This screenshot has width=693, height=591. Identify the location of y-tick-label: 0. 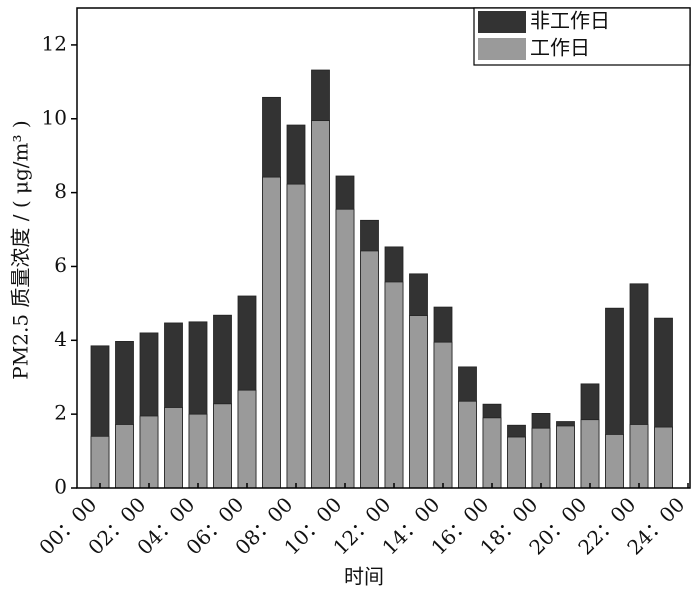
(60, 487).